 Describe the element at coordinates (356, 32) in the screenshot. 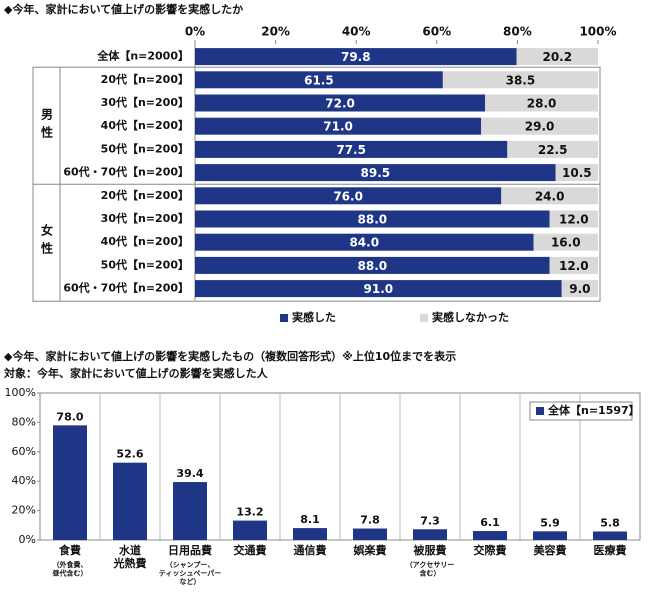

I see `x-tick-label: 40%` at that location.